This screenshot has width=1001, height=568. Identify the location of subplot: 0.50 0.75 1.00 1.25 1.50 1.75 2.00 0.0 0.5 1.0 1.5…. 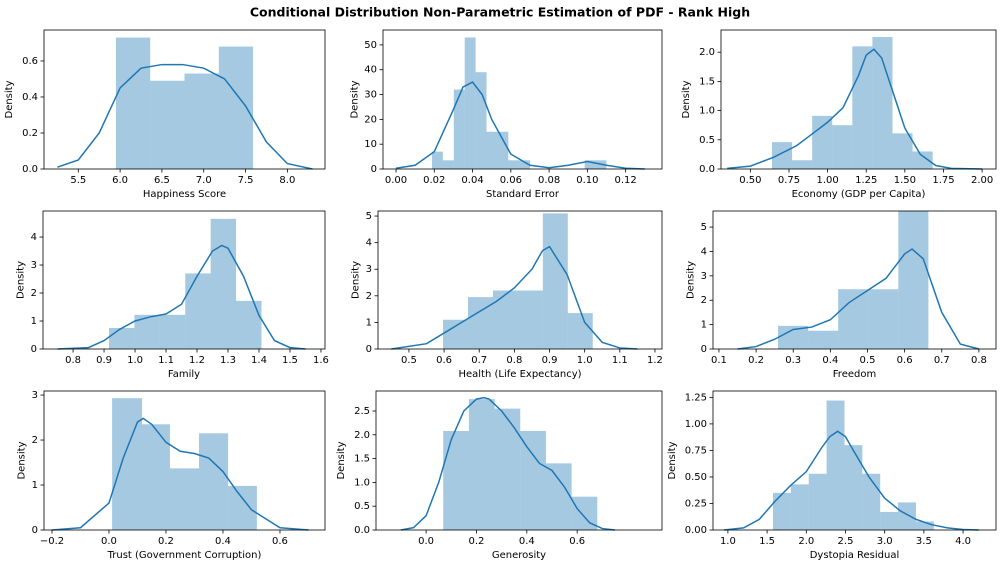
(839, 114).